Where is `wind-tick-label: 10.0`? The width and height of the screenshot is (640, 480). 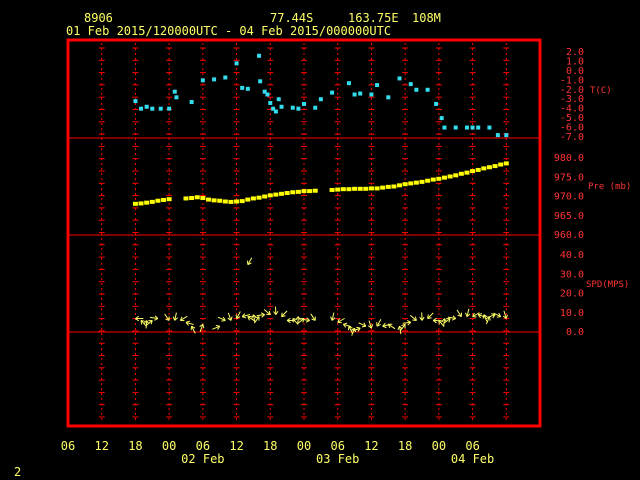
wind-tick-label: 10.0 is located at coordinates (572, 313).